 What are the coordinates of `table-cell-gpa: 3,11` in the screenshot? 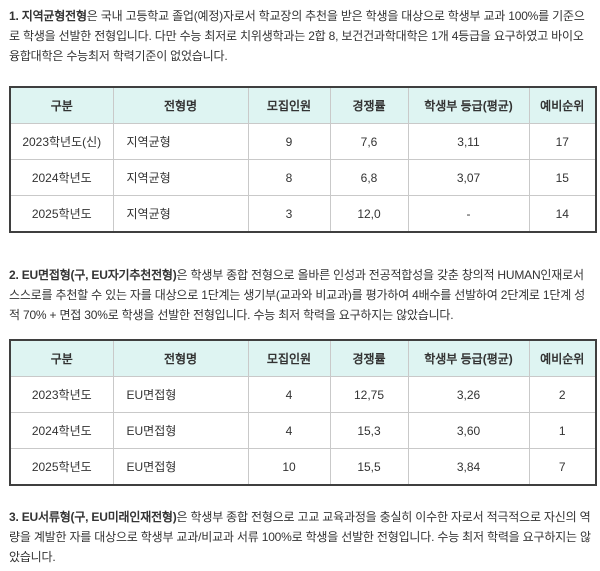 It's located at (468, 141).